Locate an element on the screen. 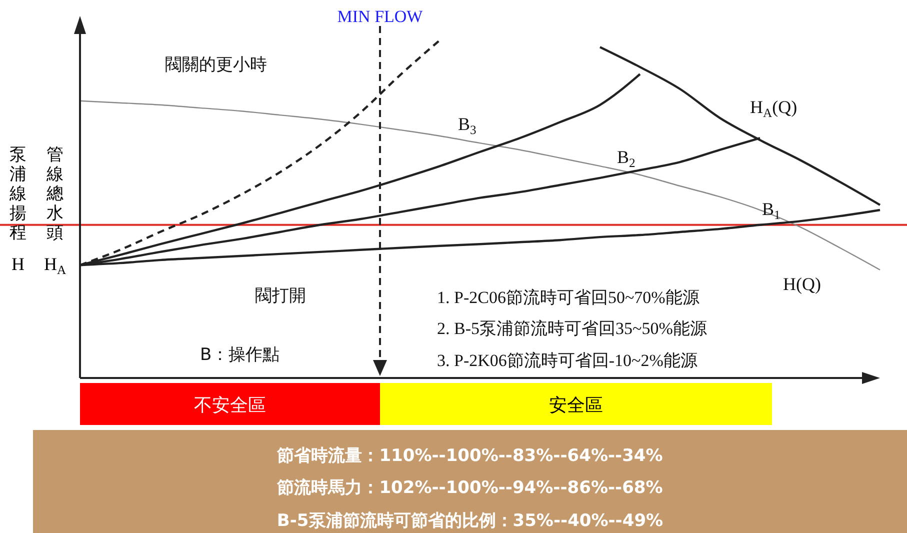  text: 節省時流量：110%--100%--83%--64%--34% is located at coordinates (469, 456).